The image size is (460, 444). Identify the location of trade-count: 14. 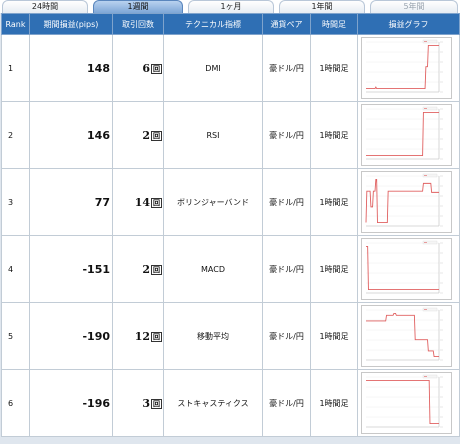
(142, 202).